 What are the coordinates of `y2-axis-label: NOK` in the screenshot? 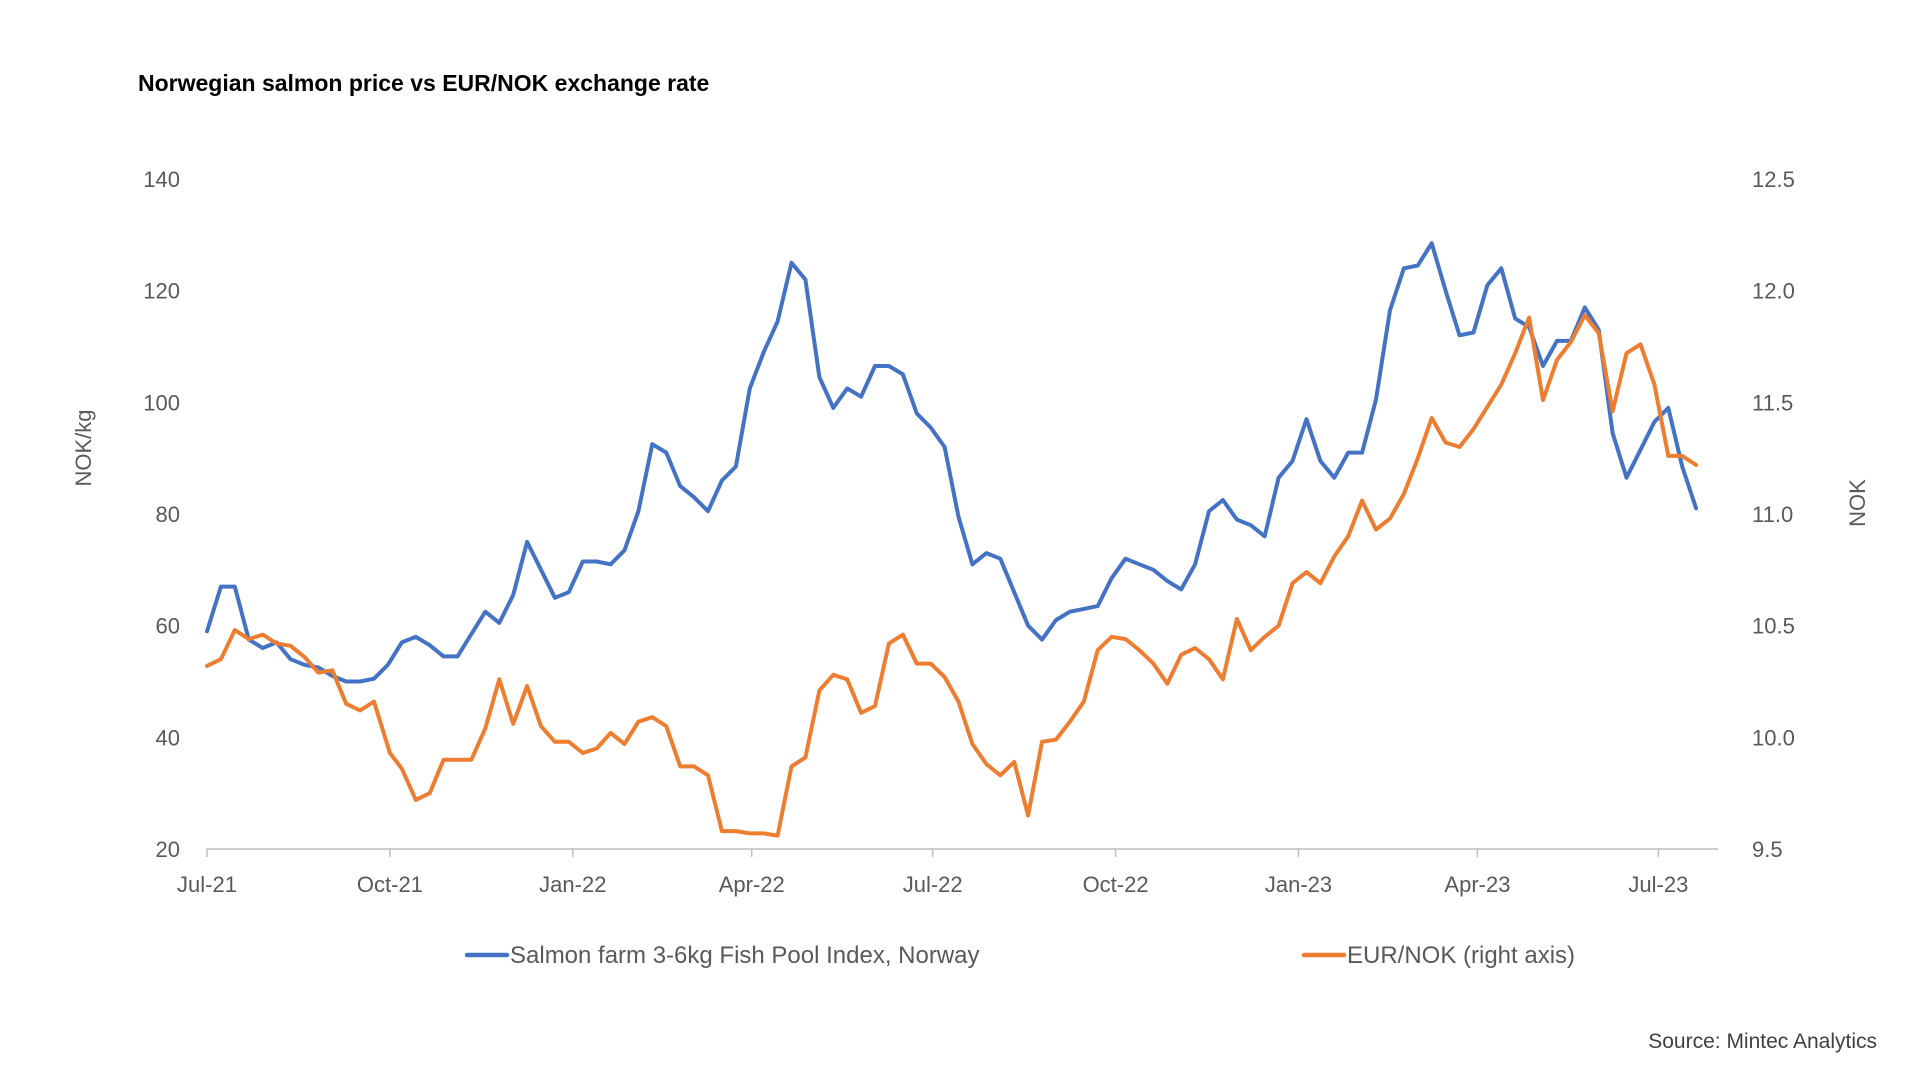 It's located at (1857, 503).